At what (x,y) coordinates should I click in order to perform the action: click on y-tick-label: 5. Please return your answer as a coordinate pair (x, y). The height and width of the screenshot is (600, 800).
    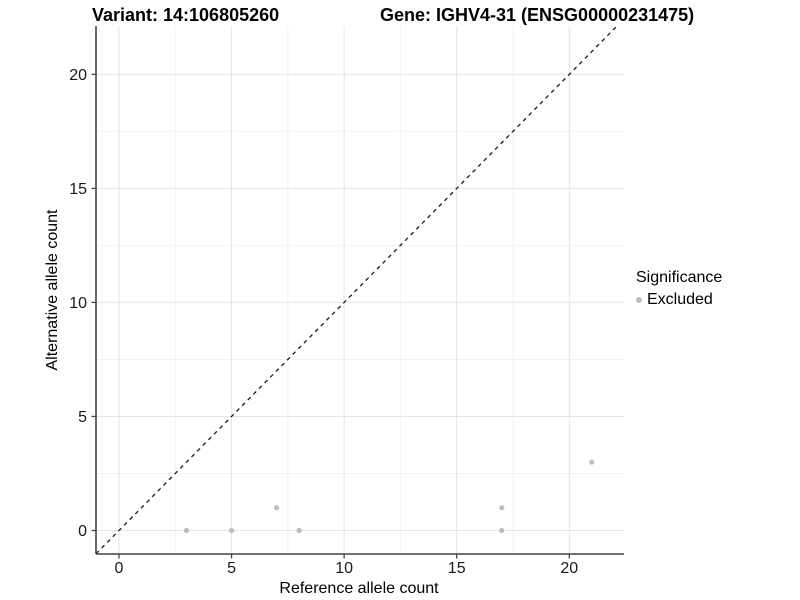
    Looking at the image, I should click on (82, 417).